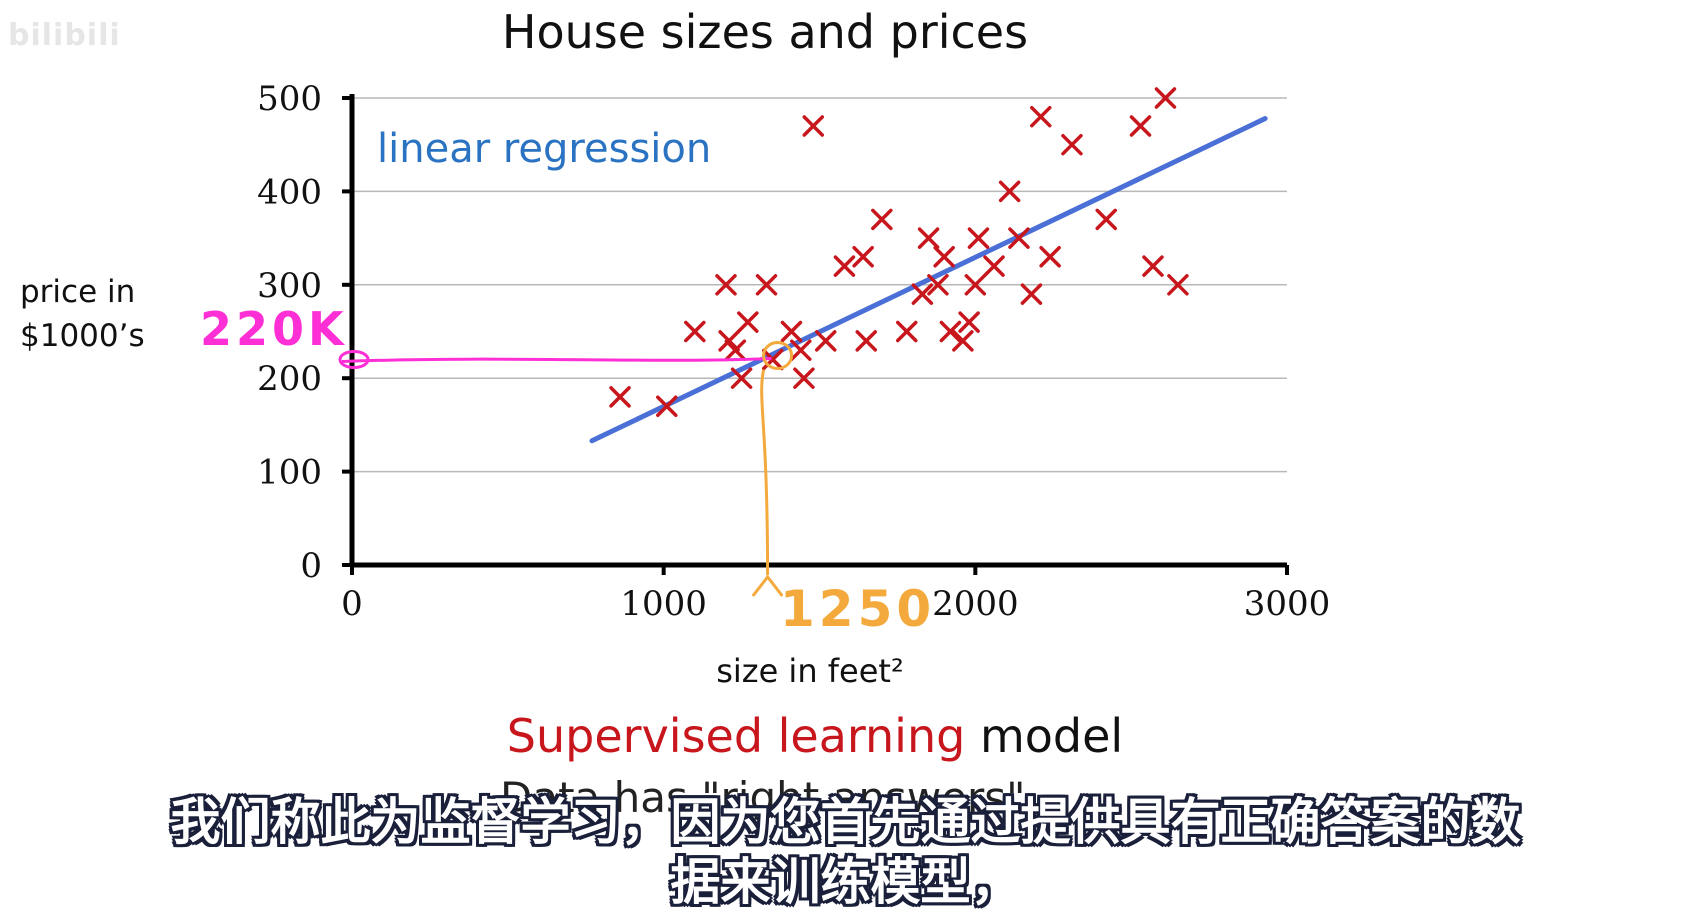 Image resolution: width=1691 pixels, height=914 pixels. What do you see at coordinates (311, 566) in the screenshot?
I see `y-tick-label-0: 0` at bounding box center [311, 566].